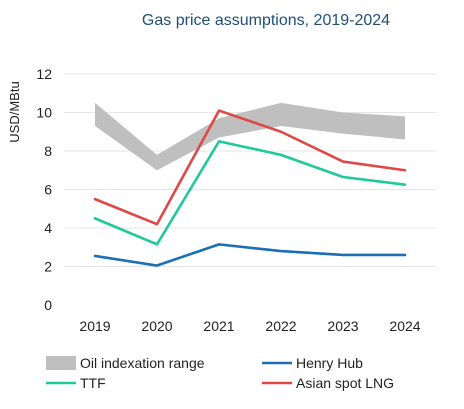 Image resolution: width=464 pixels, height=409 pixels. Describe the element at coordinates (44, 113) in the screenshot. I see `y-tick-label: 10` at that location.